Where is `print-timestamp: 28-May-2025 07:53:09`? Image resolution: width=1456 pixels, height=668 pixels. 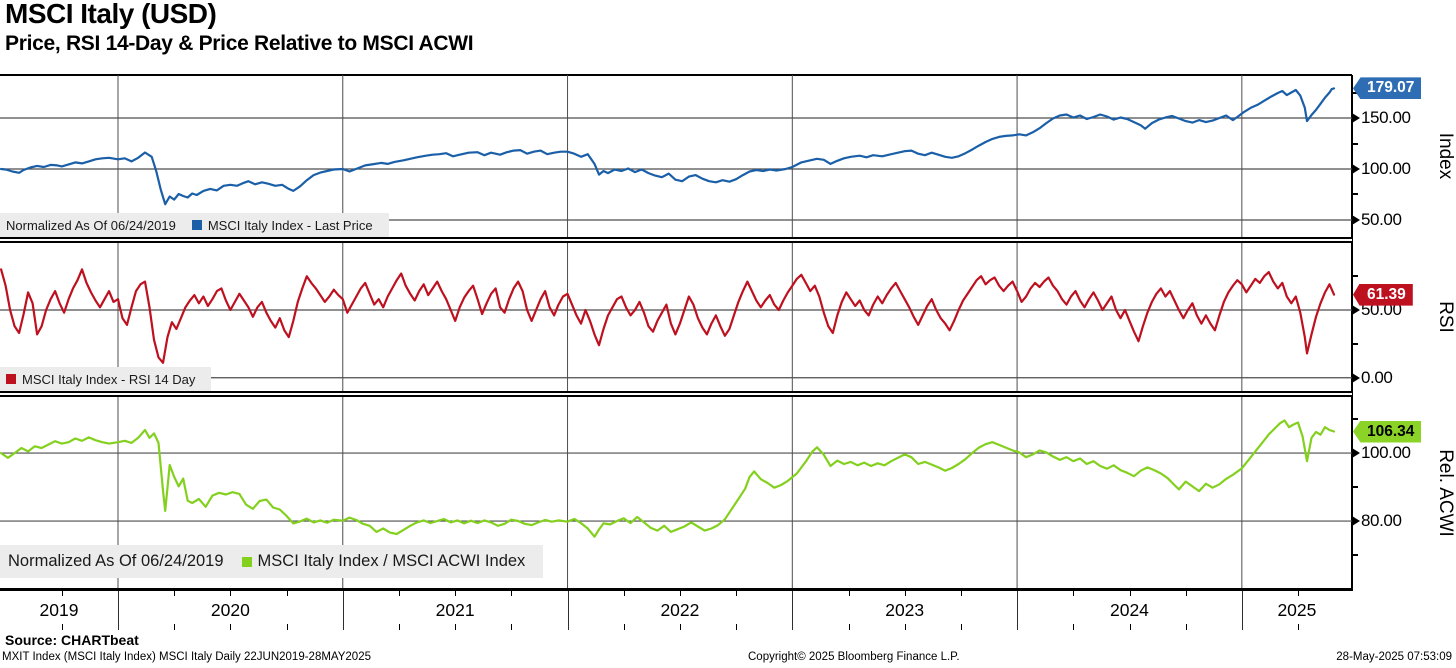
print-timestamp: 28-May-2025 07:53:09 is located at coordinates (1394, 657).